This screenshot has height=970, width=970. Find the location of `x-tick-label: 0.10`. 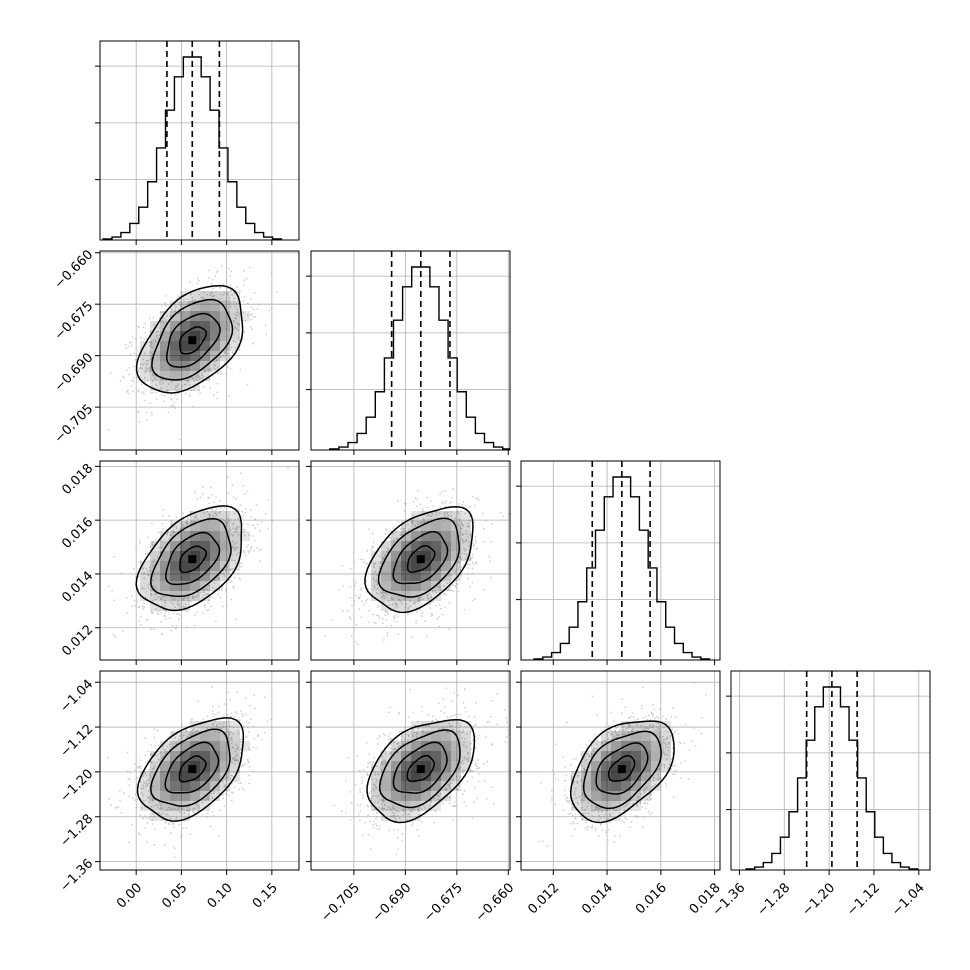

x-tick-label: 0.10 is located at coordinates (220, 895).